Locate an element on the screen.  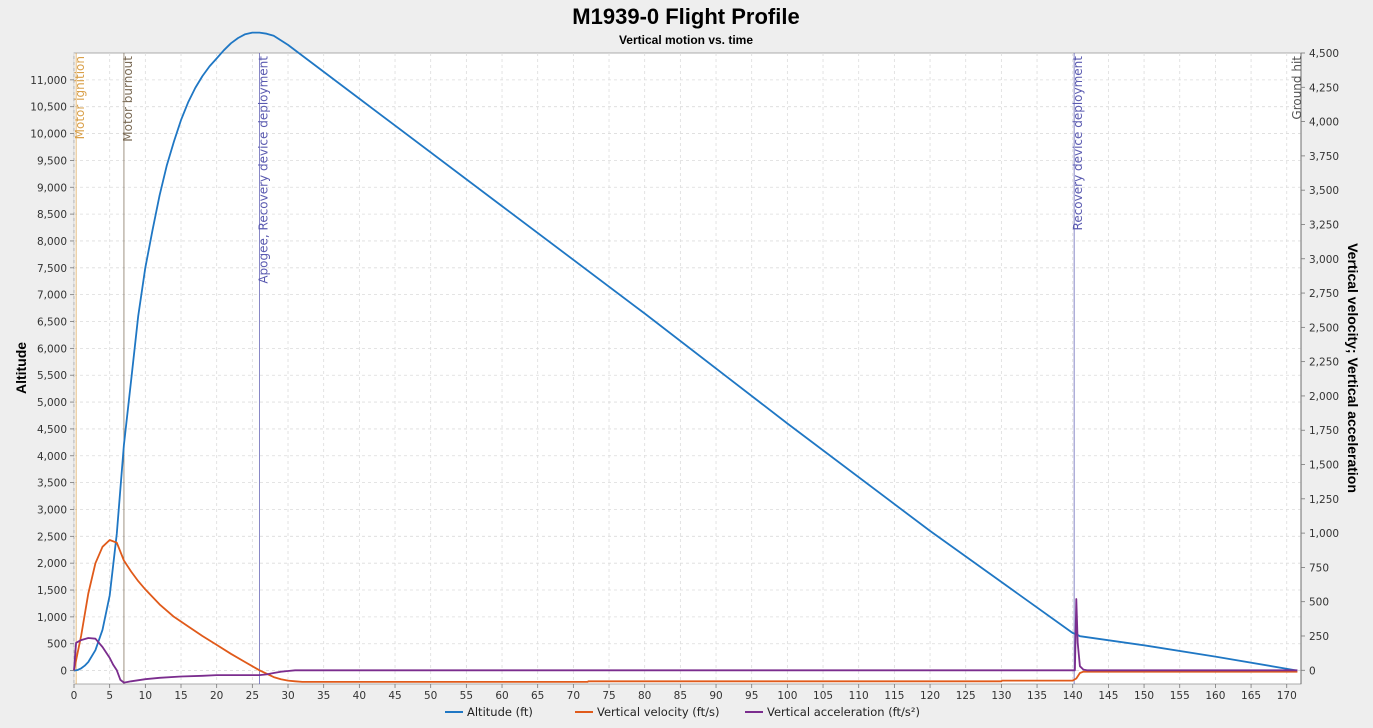
x-tick-label: 40 is located at coordinates (359, 696).